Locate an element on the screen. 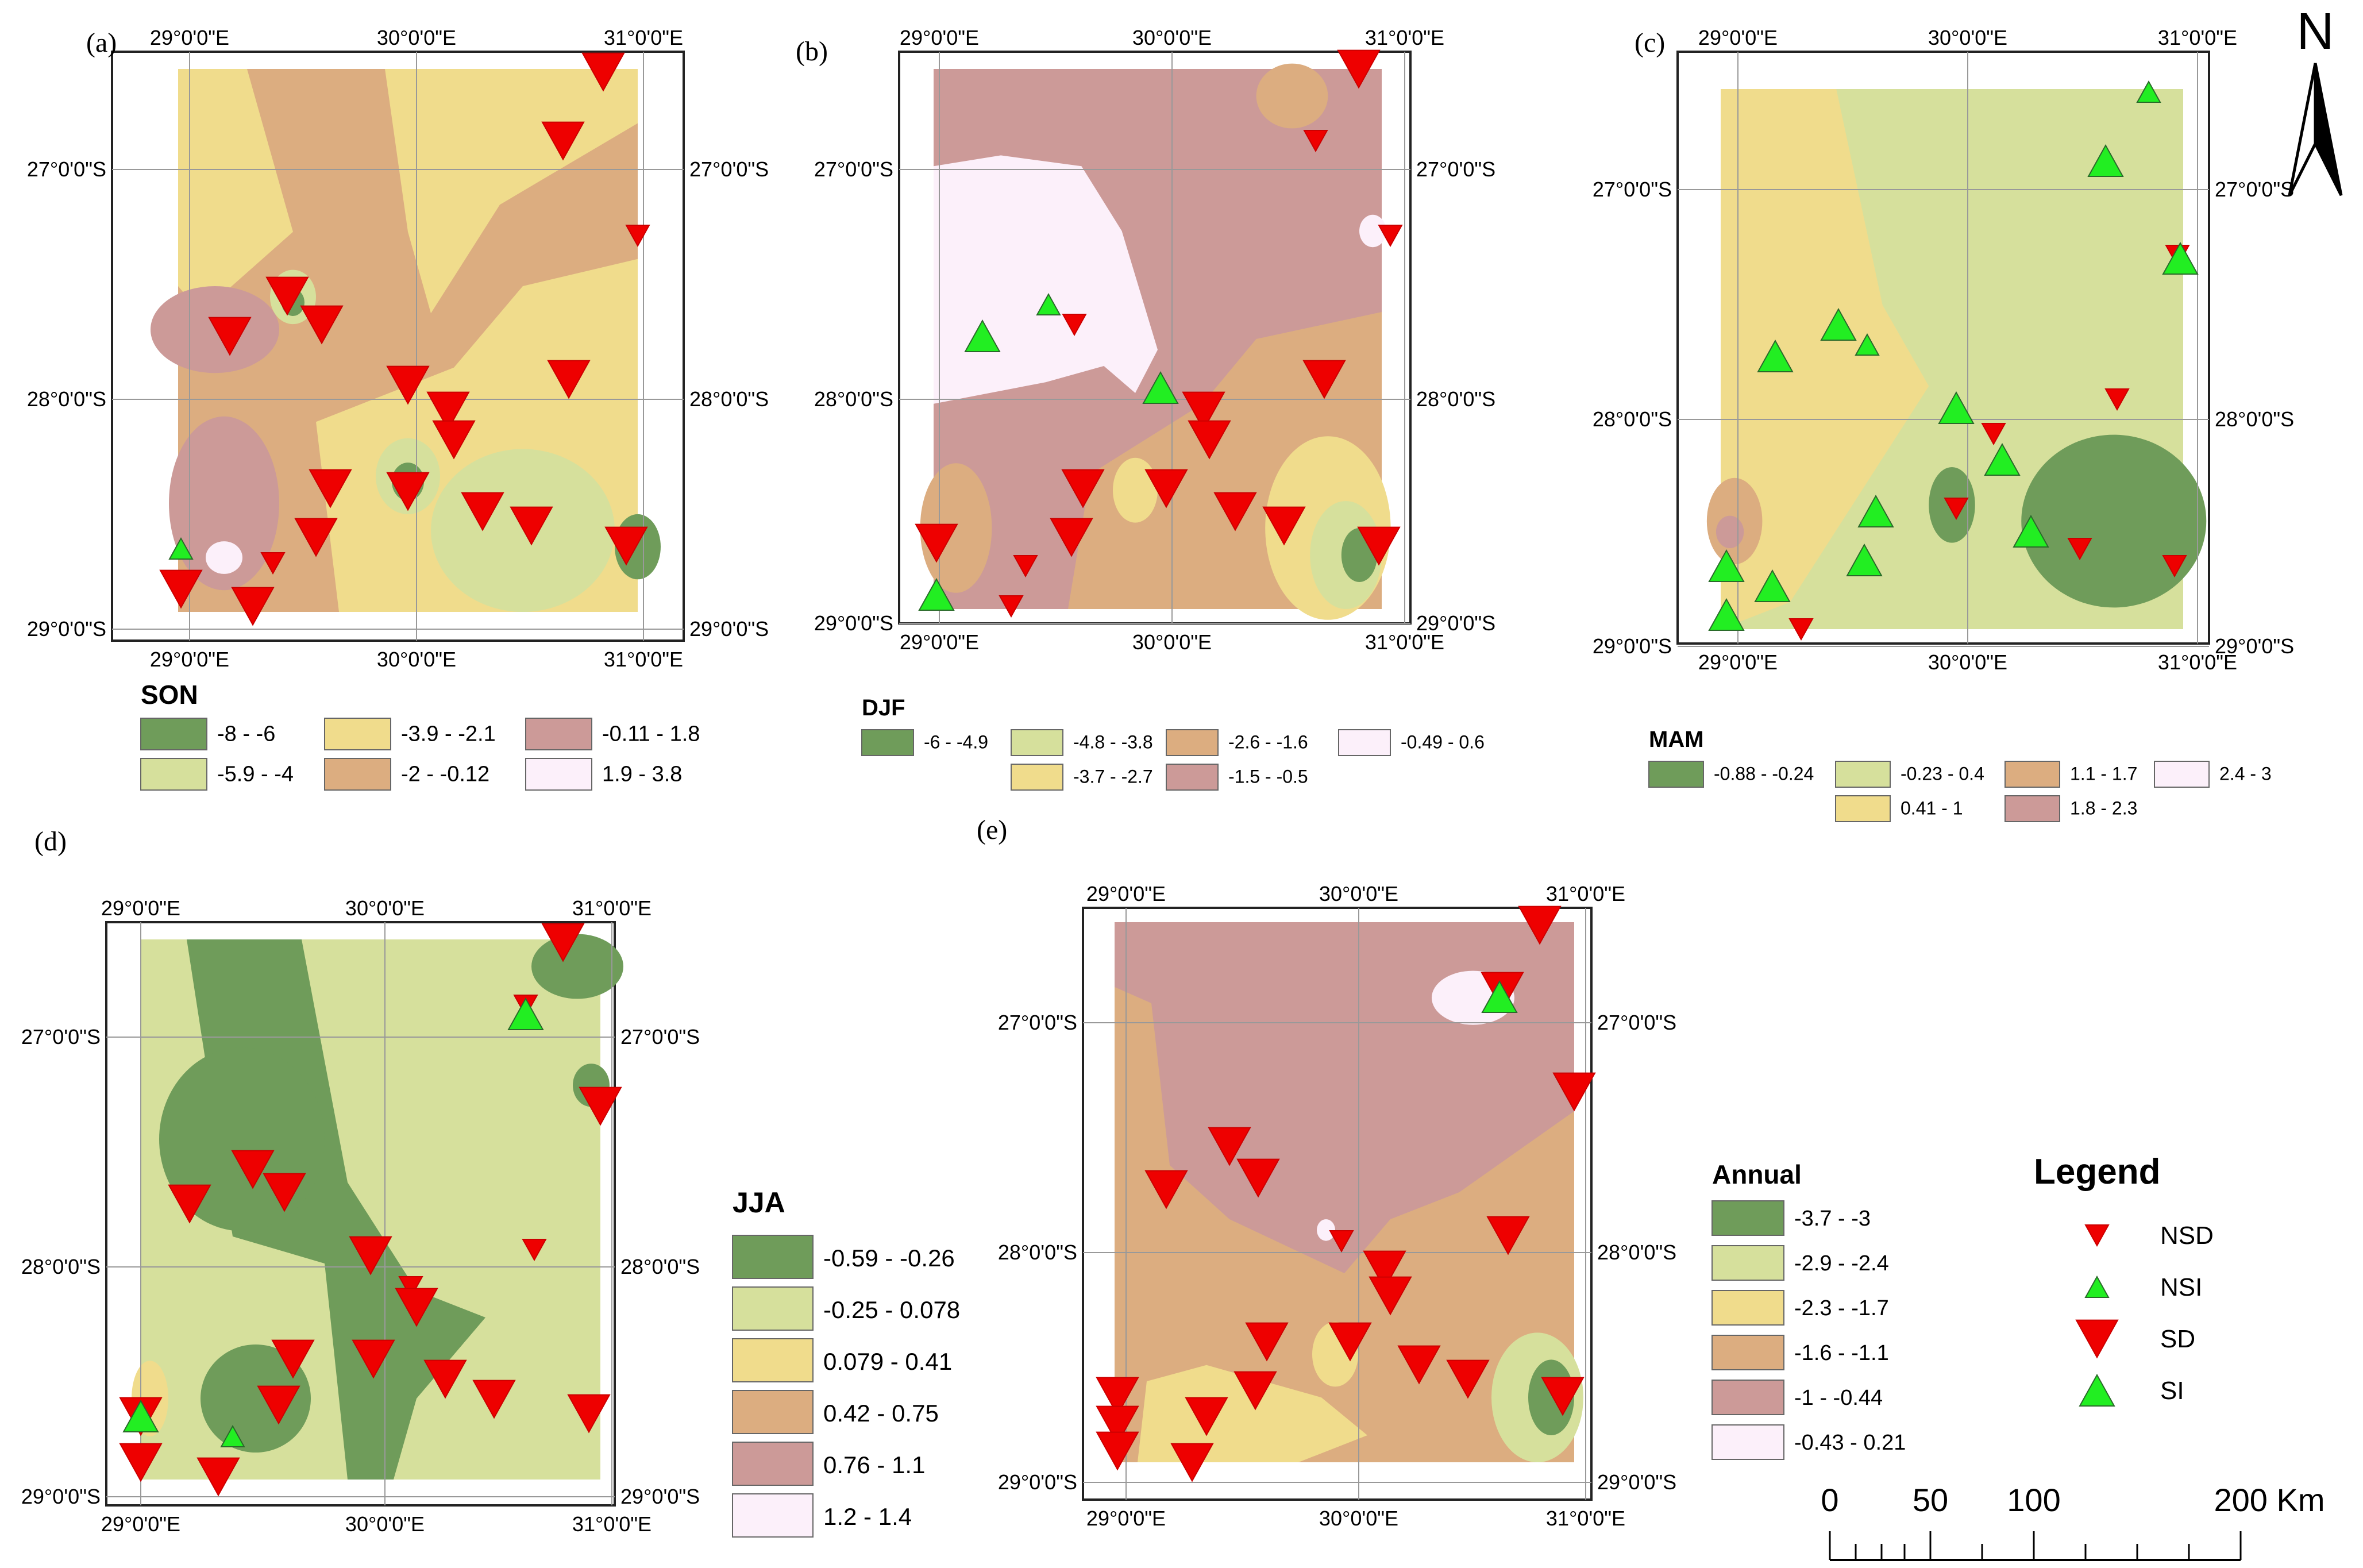  class-legend-title: Annual is located at coordinates (1757, 1174).